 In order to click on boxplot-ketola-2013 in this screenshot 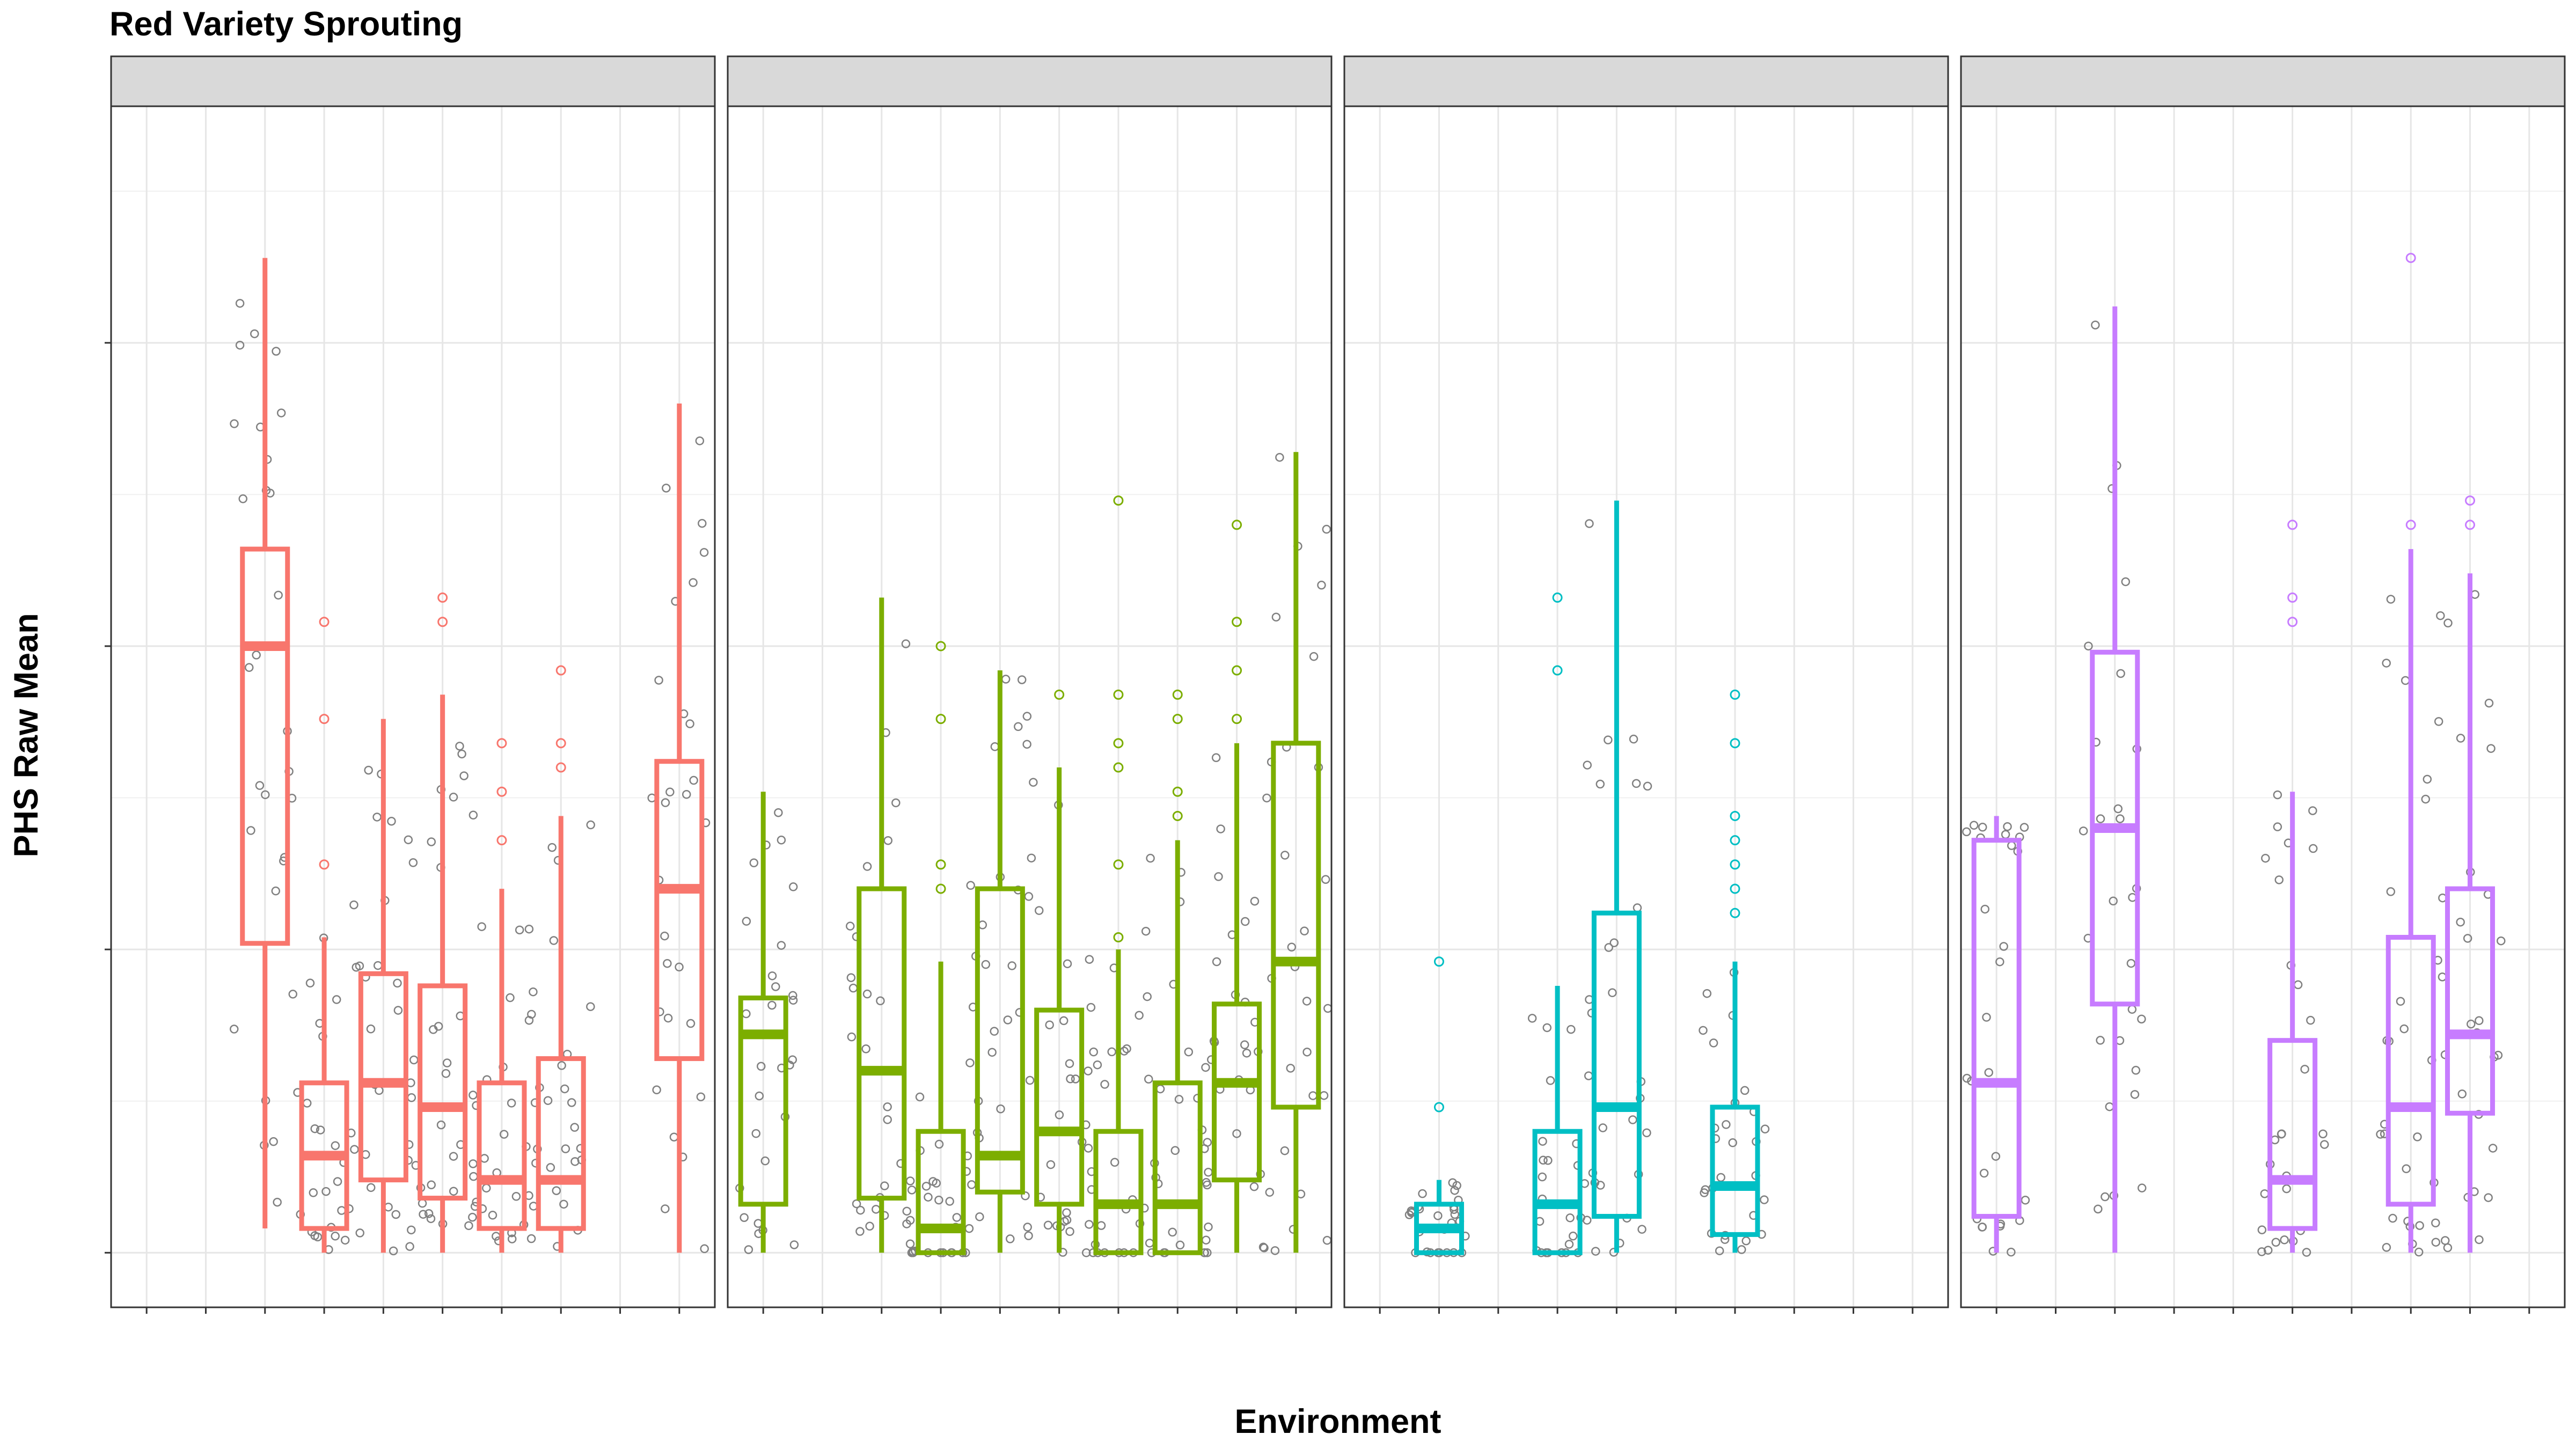, I will do `click(1000, 961)`.